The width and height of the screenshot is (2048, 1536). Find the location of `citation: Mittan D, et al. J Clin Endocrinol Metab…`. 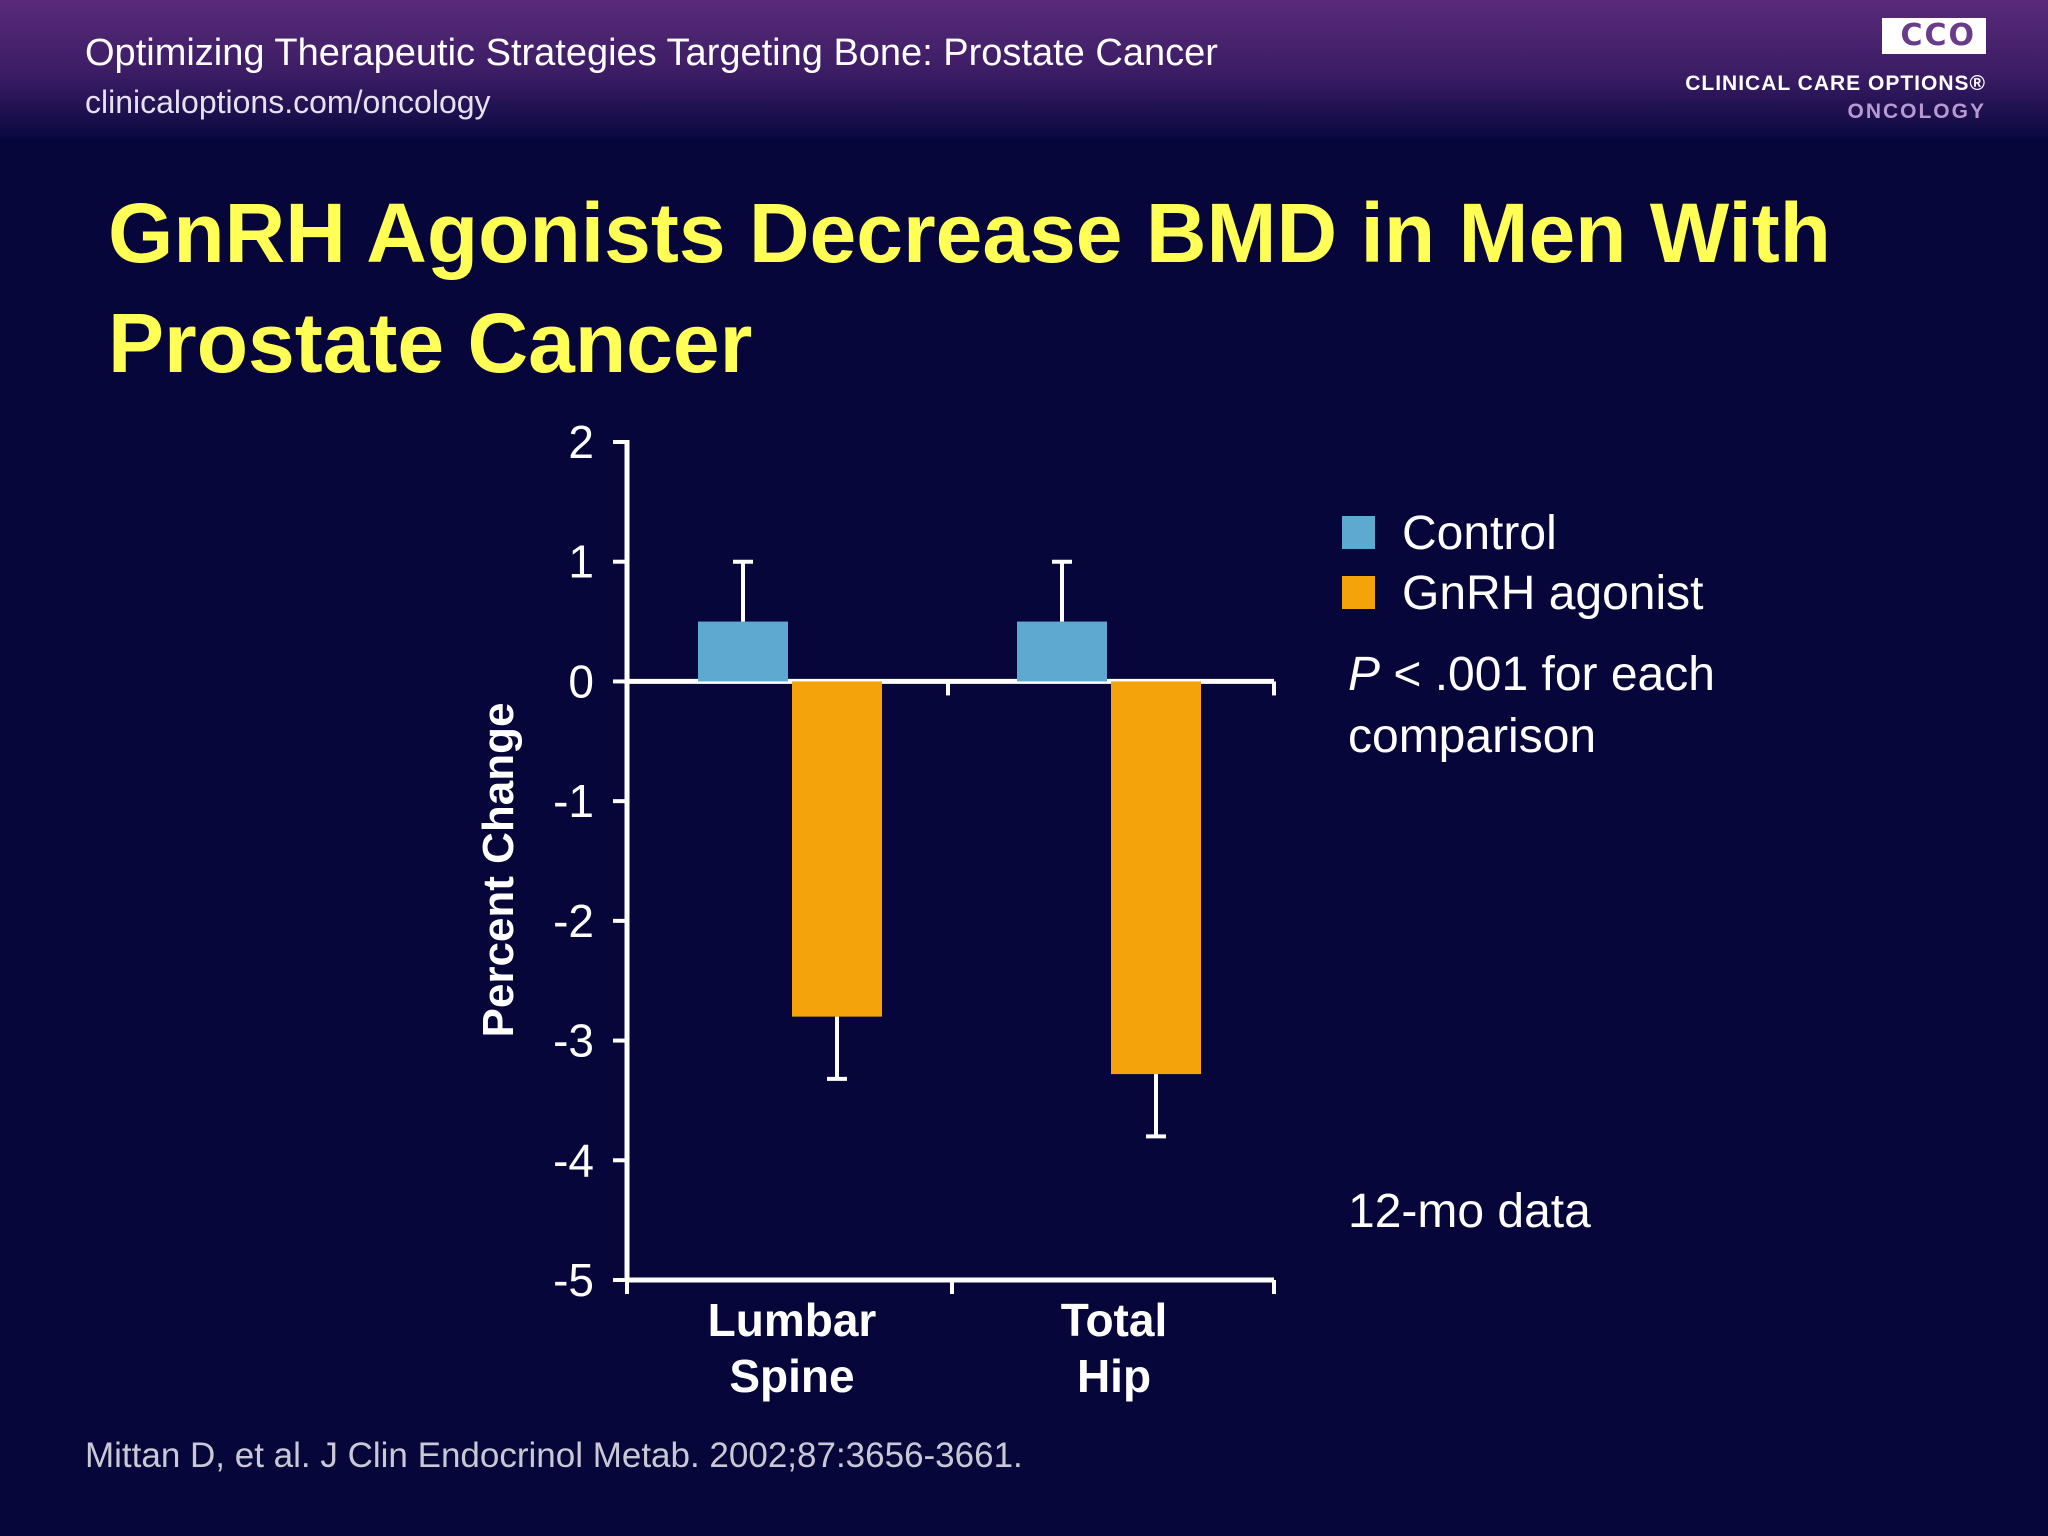

citation: Mittan D, et al. J Clin Endocrinol Metab… is located at coordinates (554, 1455).